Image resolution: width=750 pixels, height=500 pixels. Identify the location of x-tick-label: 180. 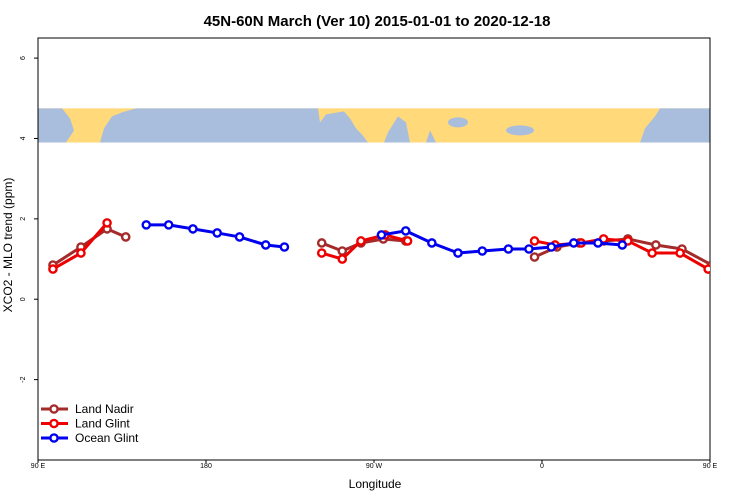
(206, 466).